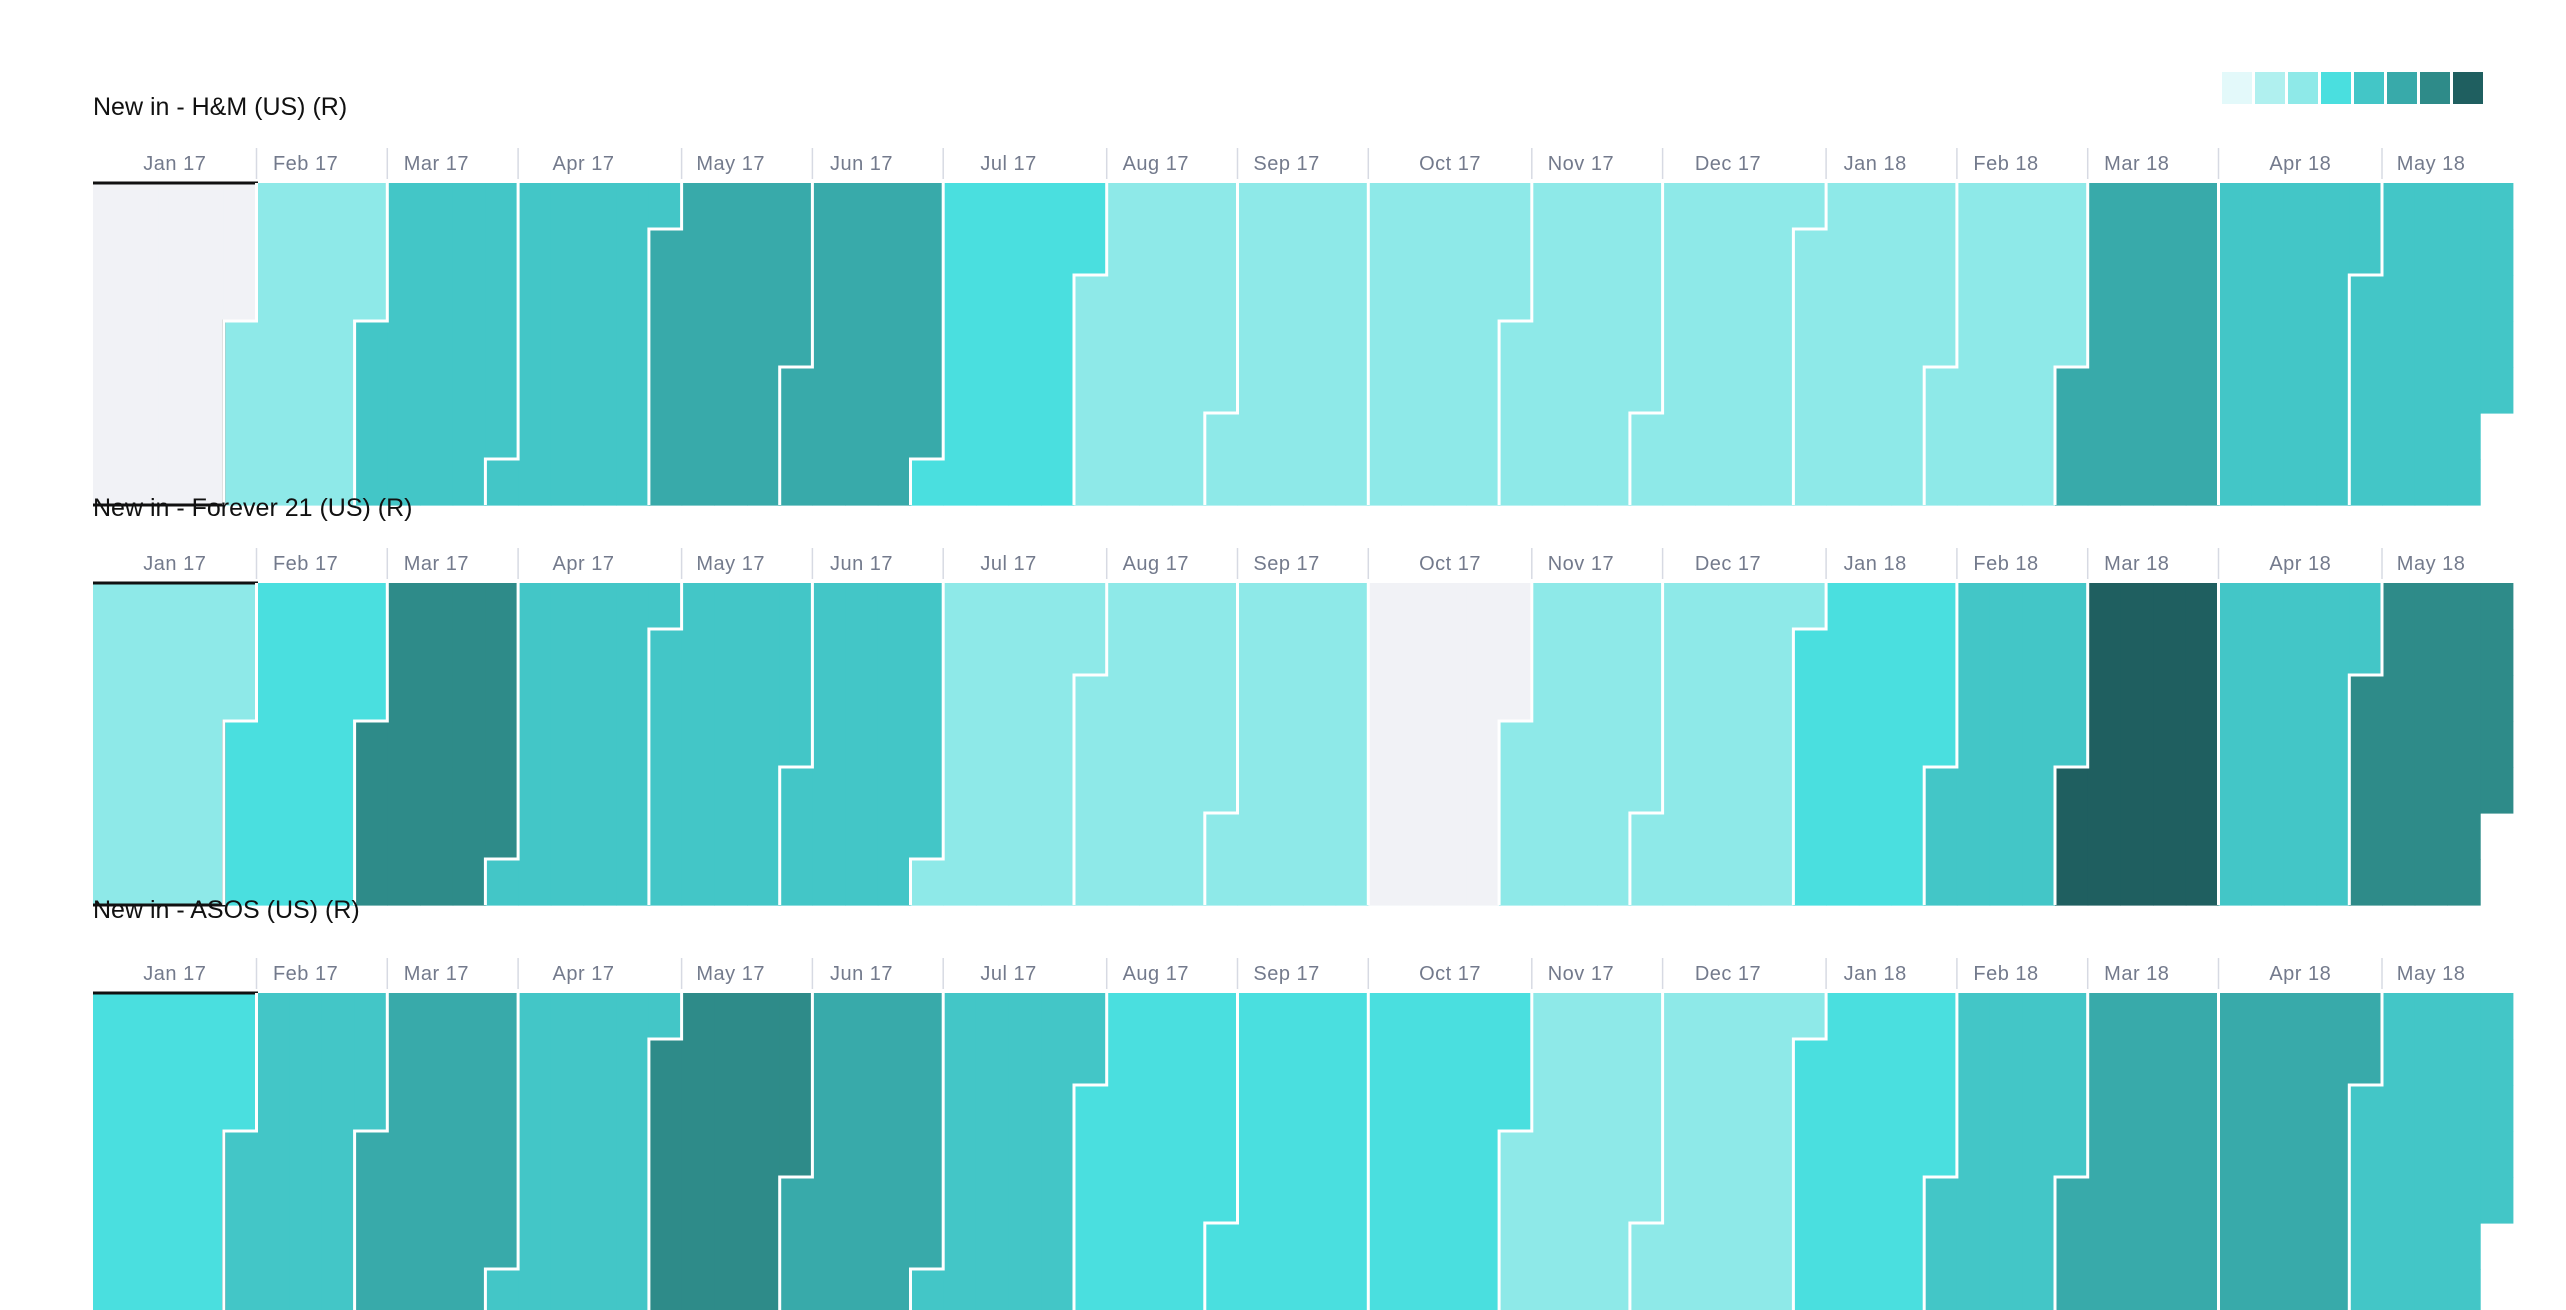 The width and height of the screenshot is (2566, 1310). I want to click on x-tick-label: Apr 18, so click(2300, 564).